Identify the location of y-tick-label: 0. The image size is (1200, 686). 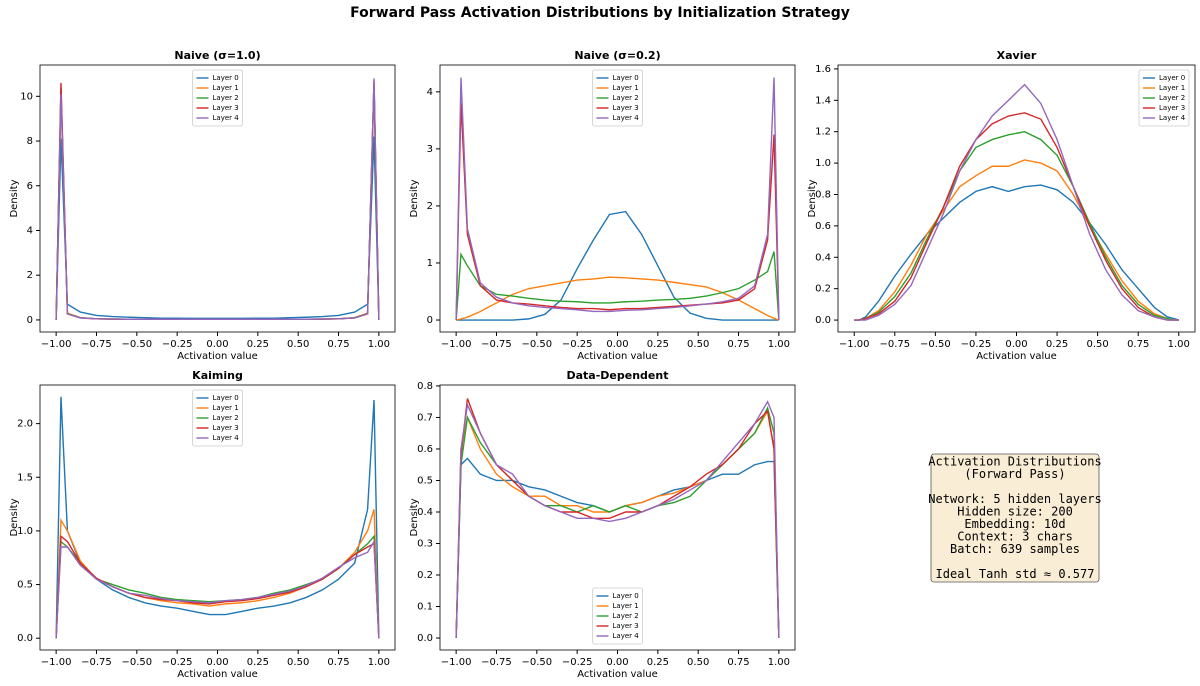
(30, 320).